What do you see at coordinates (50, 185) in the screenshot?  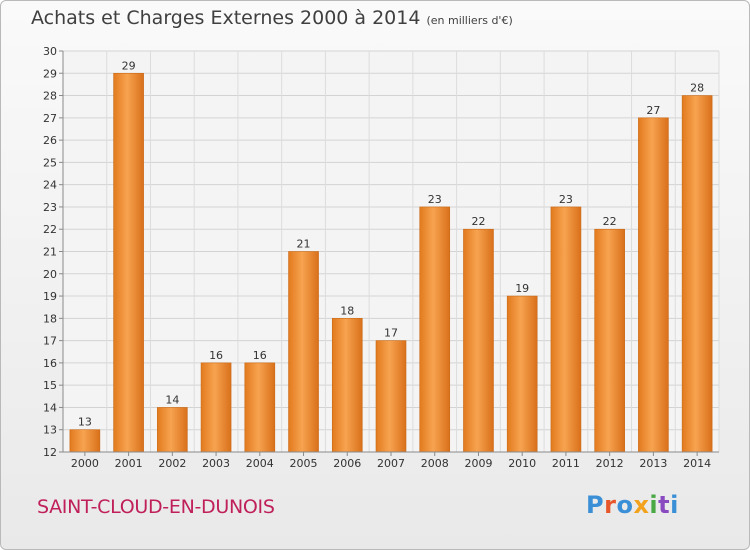 I see `y-tick-label: 24` at bounding box center [50, 185].